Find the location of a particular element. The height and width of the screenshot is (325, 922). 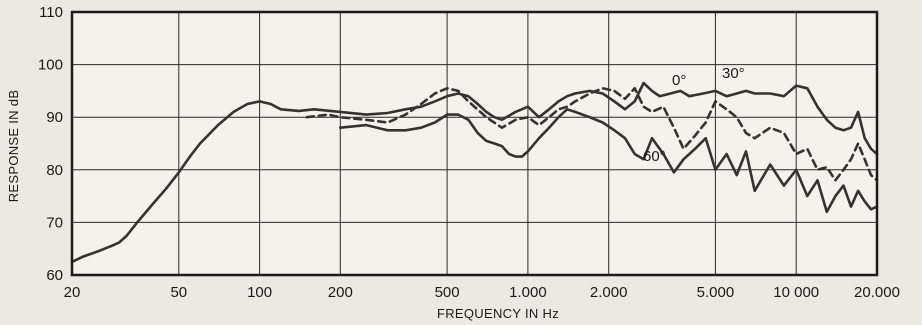

x-axis-title: FREQUENCY IN Hz is located at coordinates (498, 313).